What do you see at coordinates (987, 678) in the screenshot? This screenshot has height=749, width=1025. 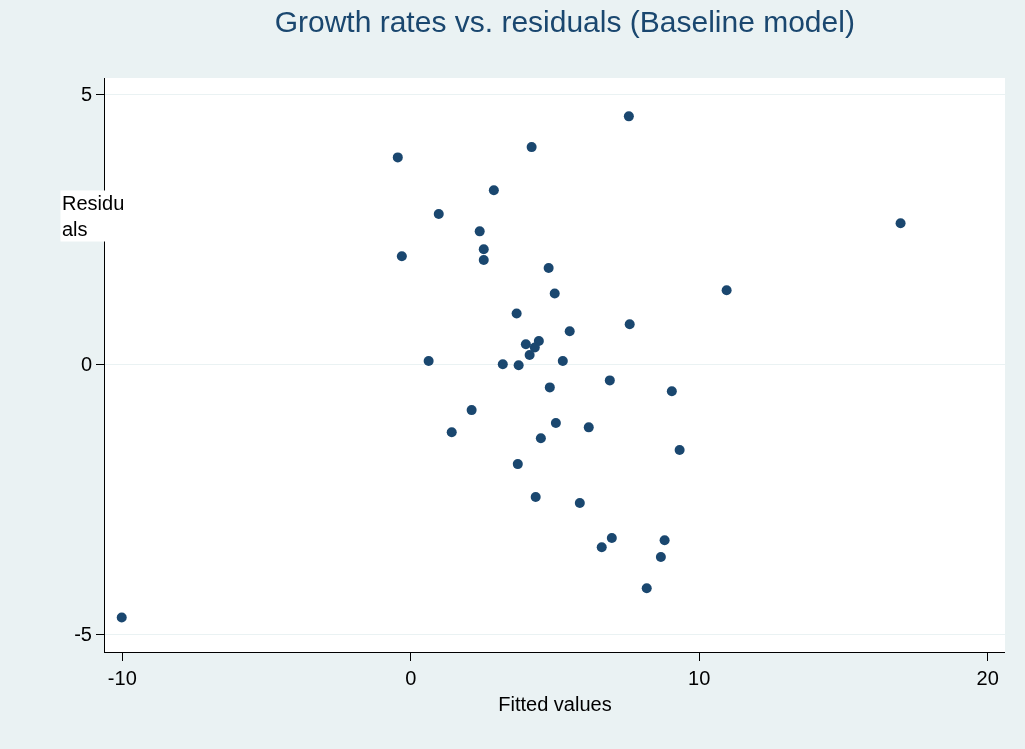 I see `x-tick-label: 20` at bounding box center [987, 678].